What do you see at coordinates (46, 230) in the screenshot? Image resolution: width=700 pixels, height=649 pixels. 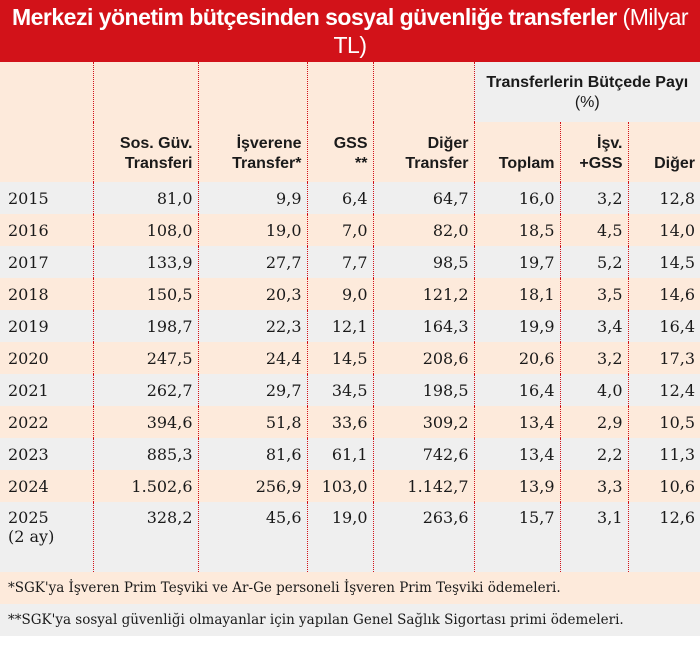 I see `year-cell: 2016` at bounding box center [46, 230].